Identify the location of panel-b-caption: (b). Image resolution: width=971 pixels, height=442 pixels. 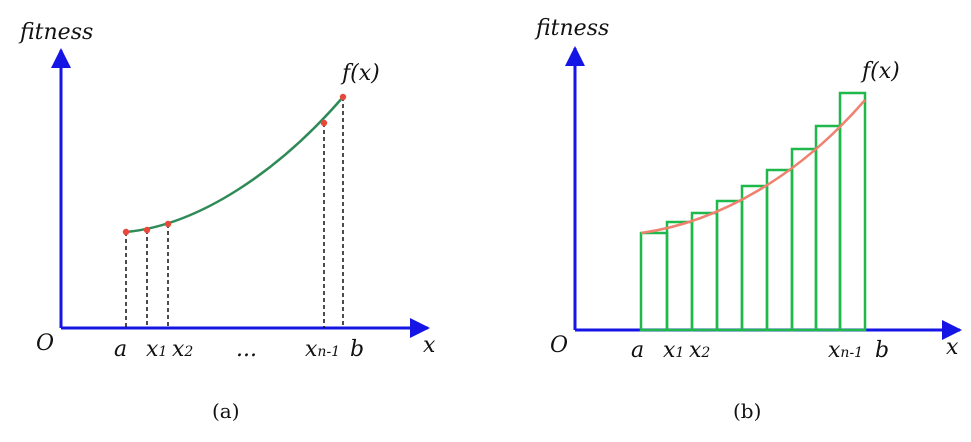
(747, 411).